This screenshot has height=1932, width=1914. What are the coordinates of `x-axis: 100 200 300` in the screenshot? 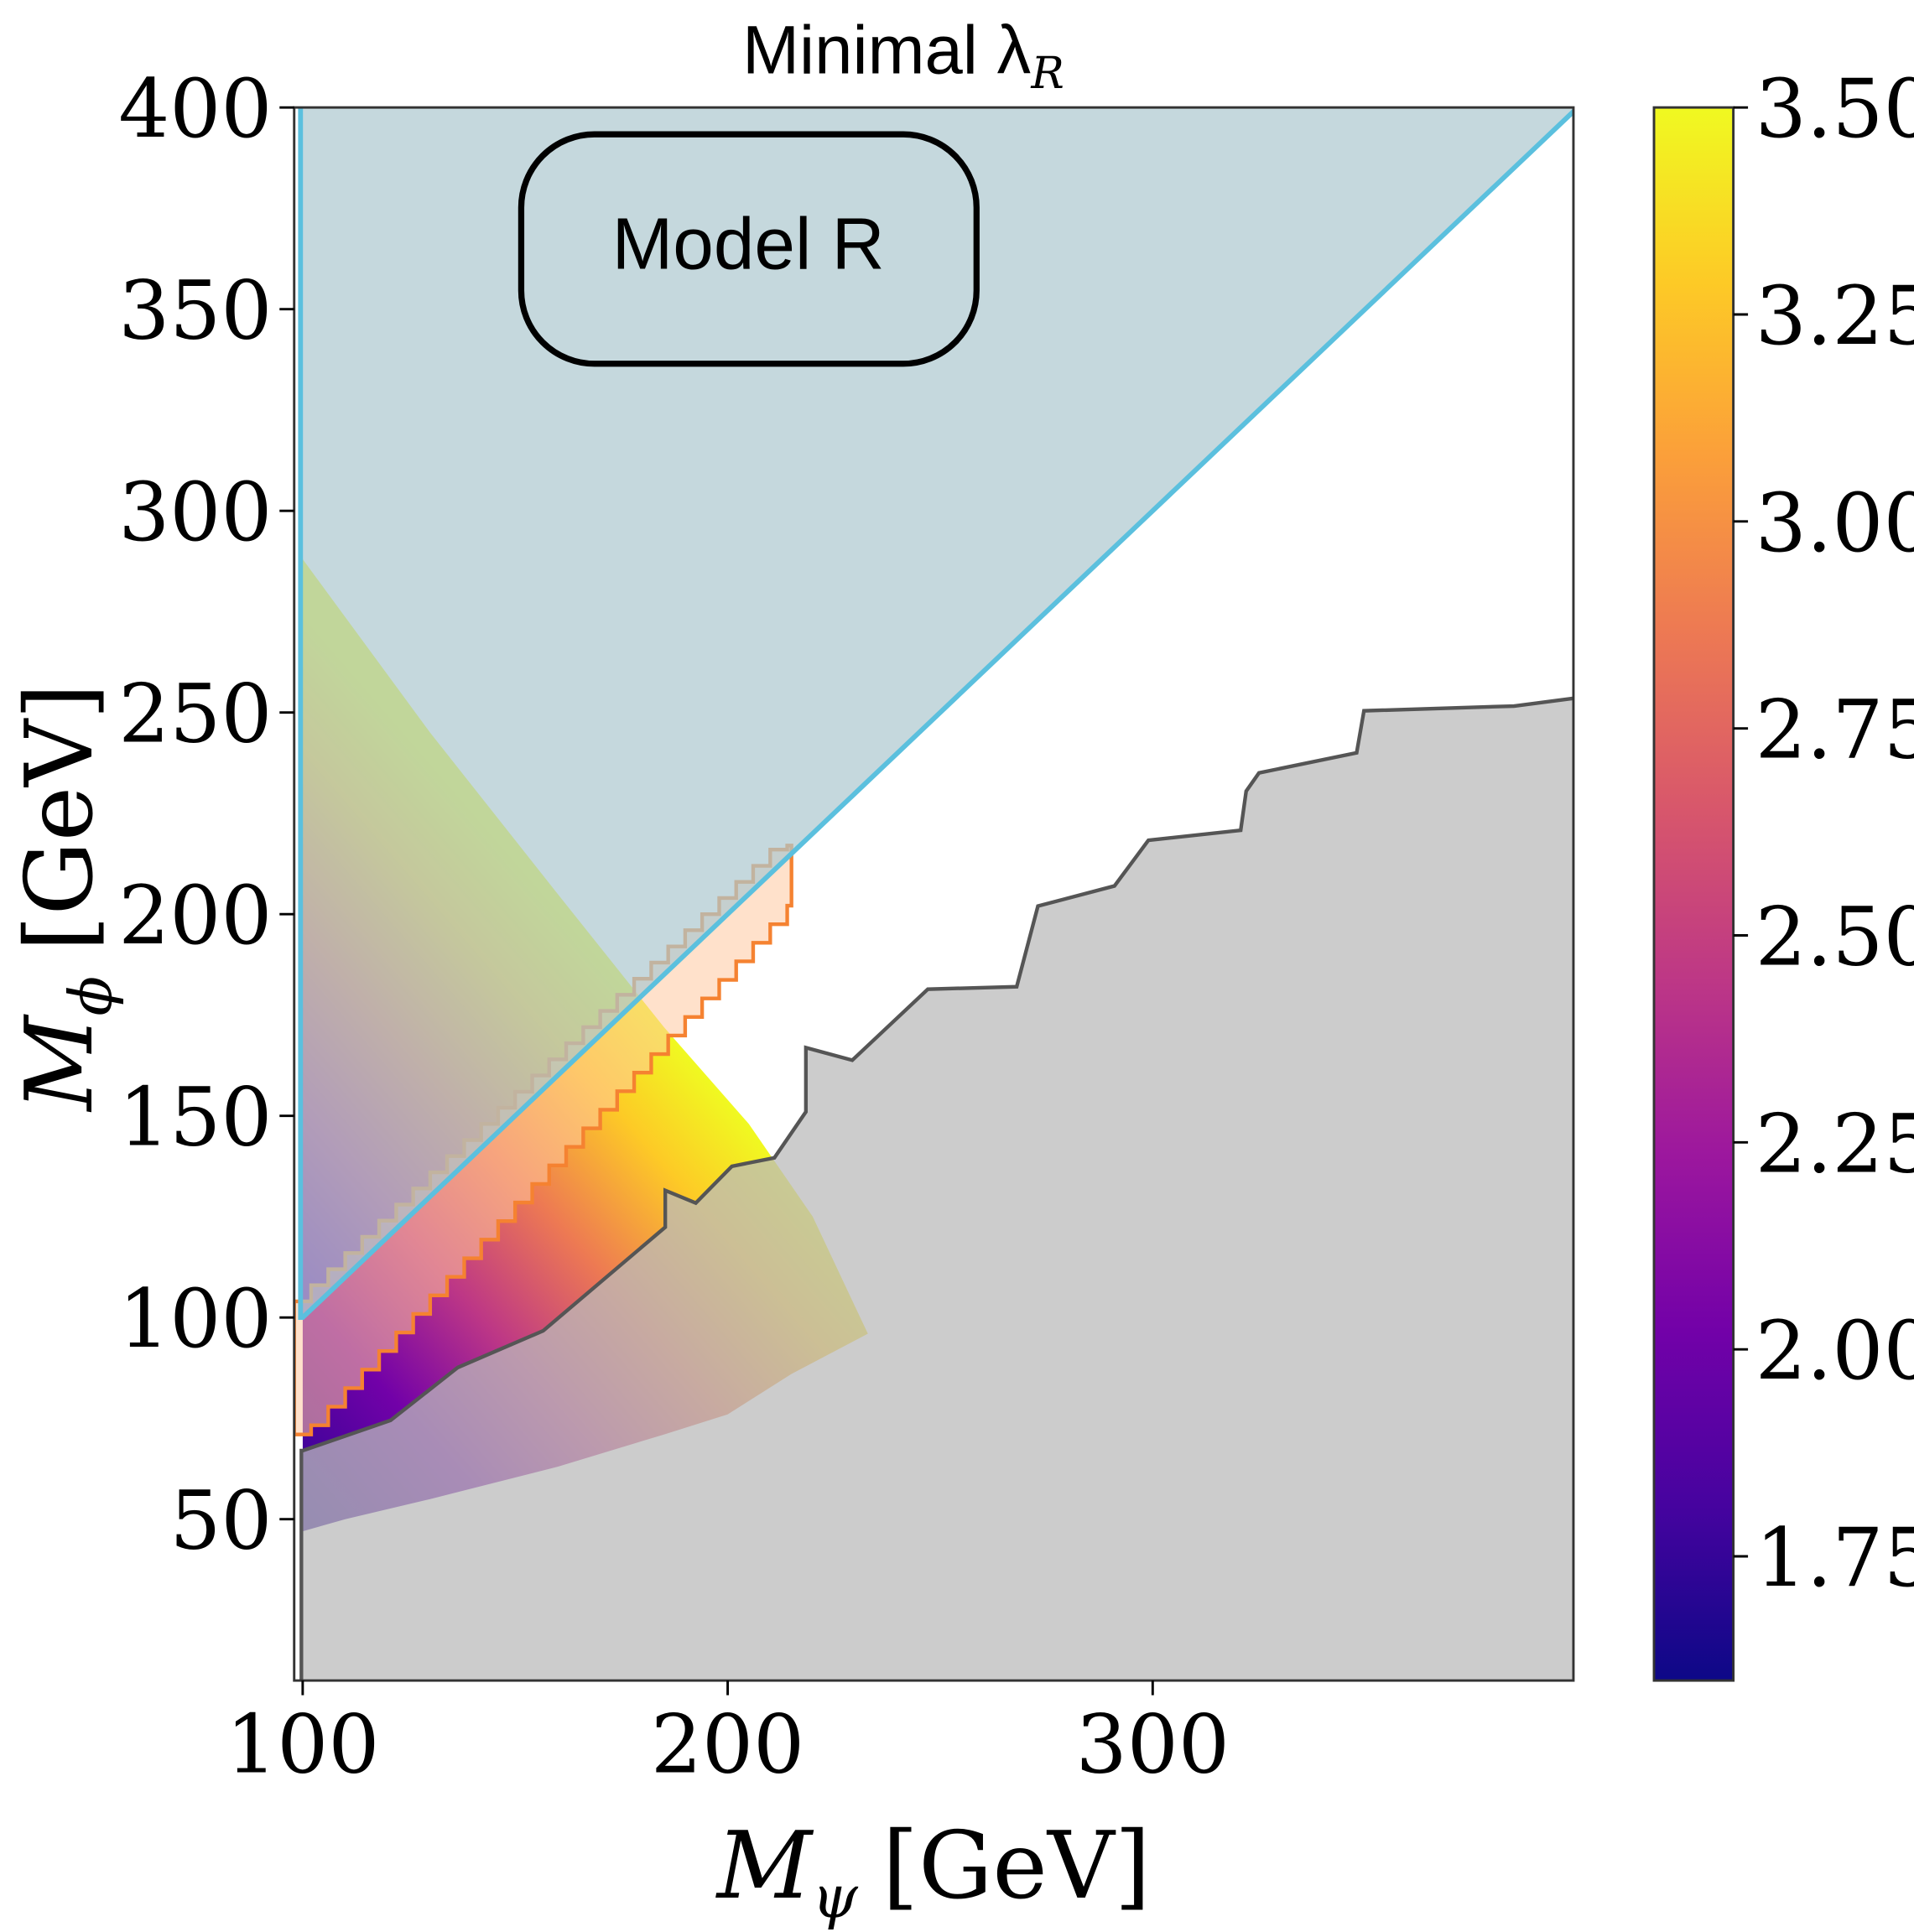 It's located at (728, 1735).